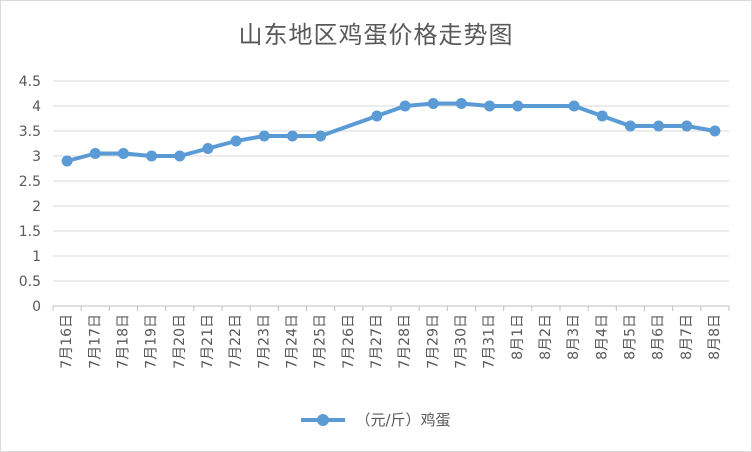 This screenshot has height=452, width=752. What do you see at coordinates (30, 182) in the screenshot?
I see `y-tick-label: 2.5` at bounding box center [30, 182].